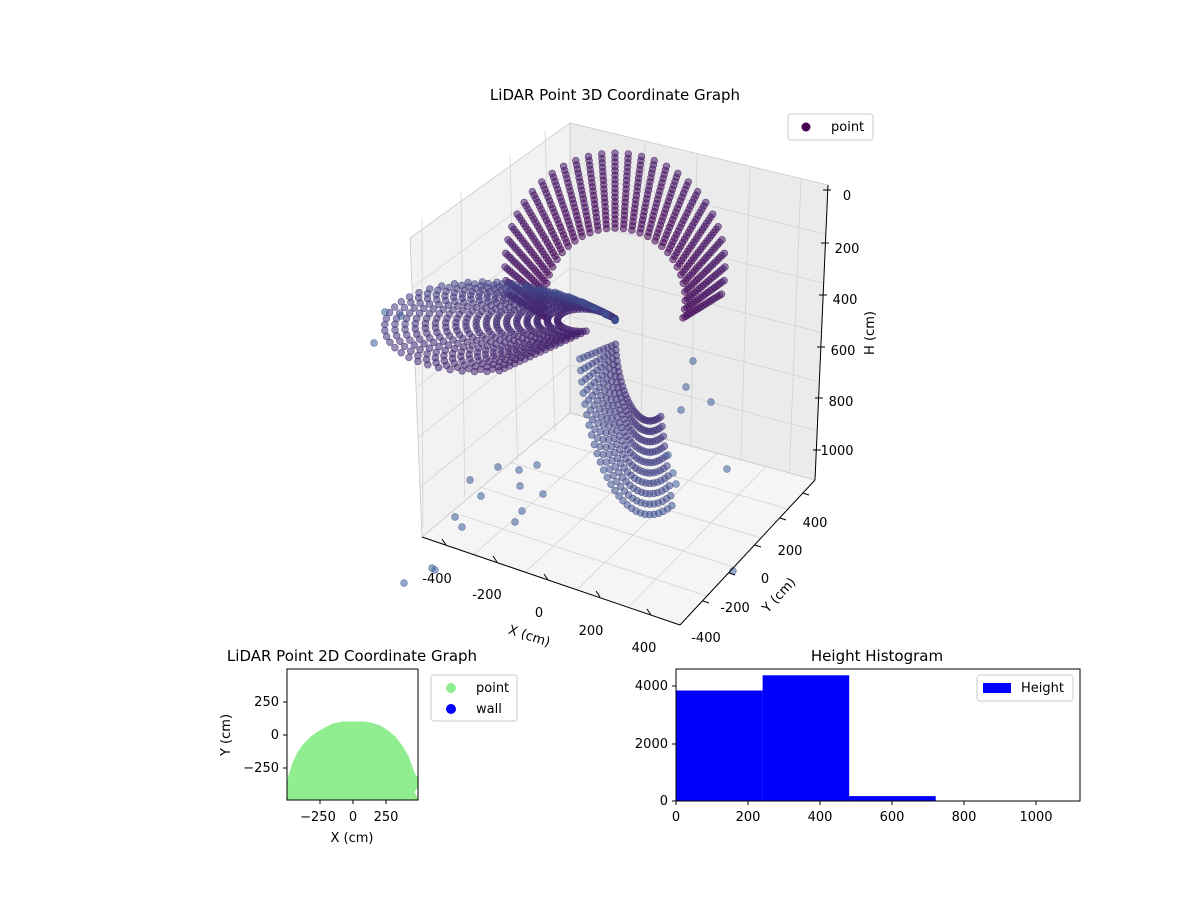 This screenshot has width=1200, height=900. What do you see at coordinates (870, 333) in the screenshot?
I see `z3d-axis-label: H (cm)` at bounding box center [870, 333].